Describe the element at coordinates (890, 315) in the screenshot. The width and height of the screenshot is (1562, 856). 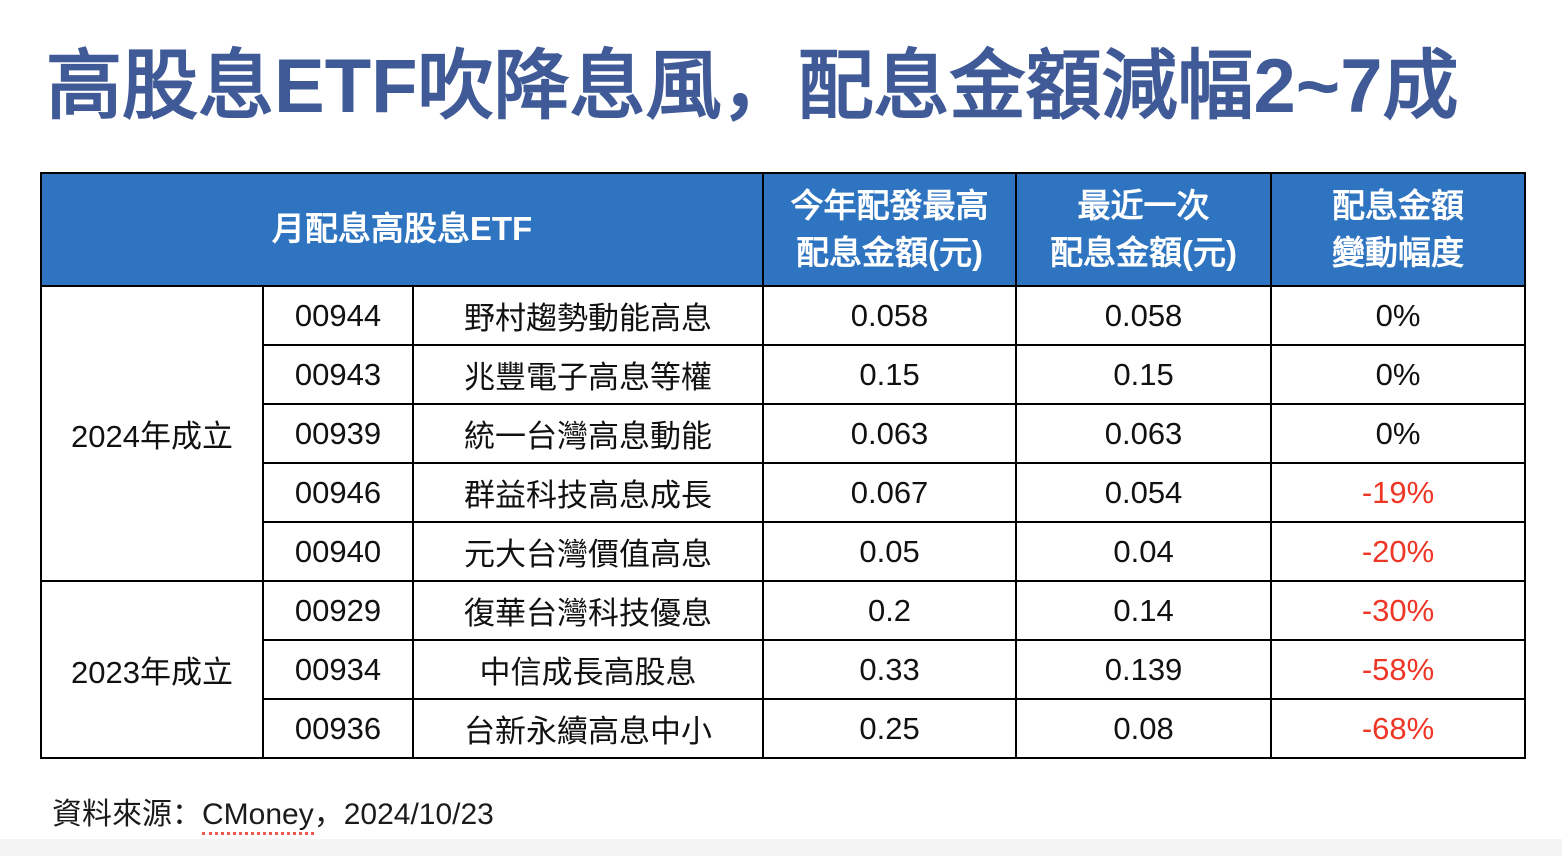
I see `max-dividend-cell: 0.058` at that location.